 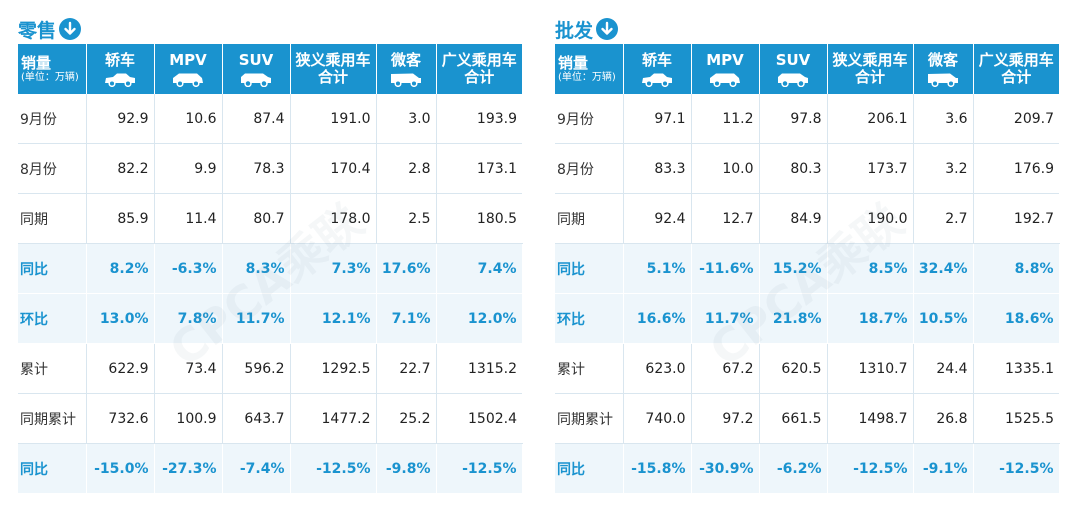 I want to click on table-cell: 620.5, so click(x=793, y=368).